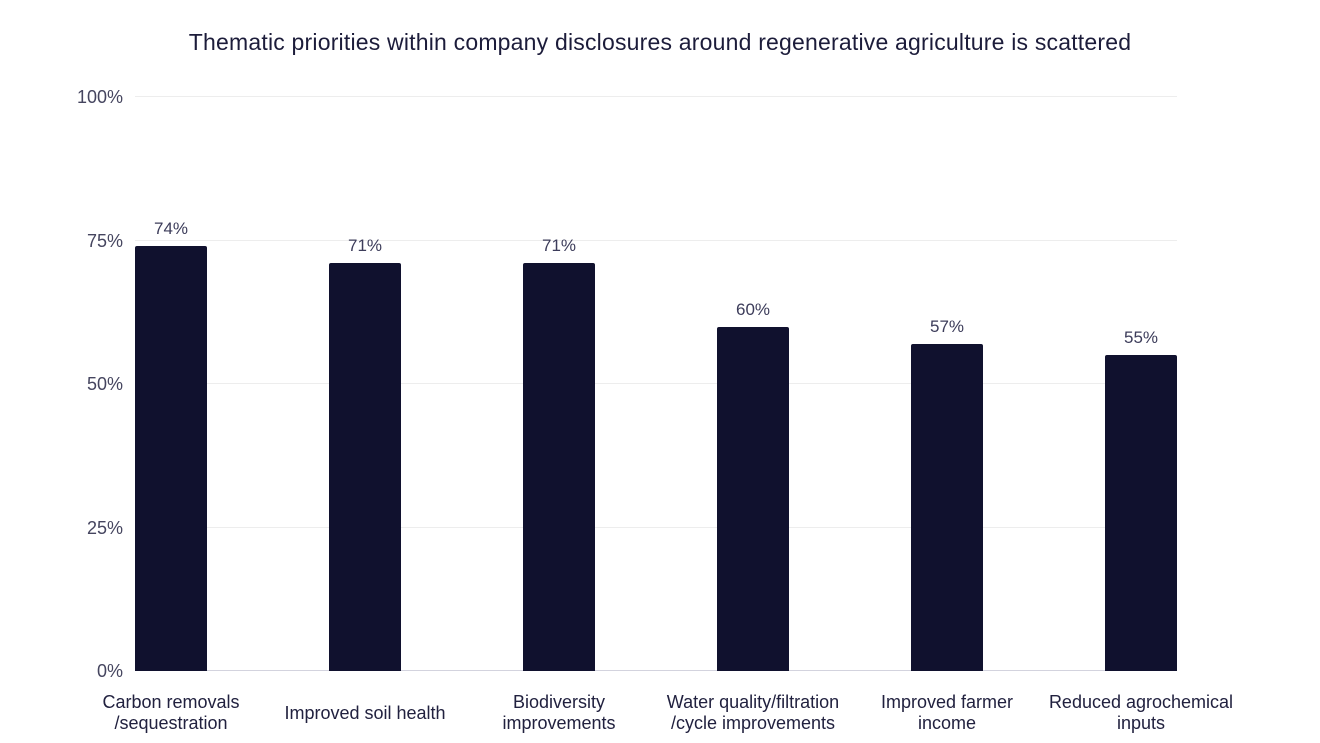 This screenshot has height=743, width=1320. I want to click on x-category-label: Reduced agrochemical inputs, so click(1141, 712).